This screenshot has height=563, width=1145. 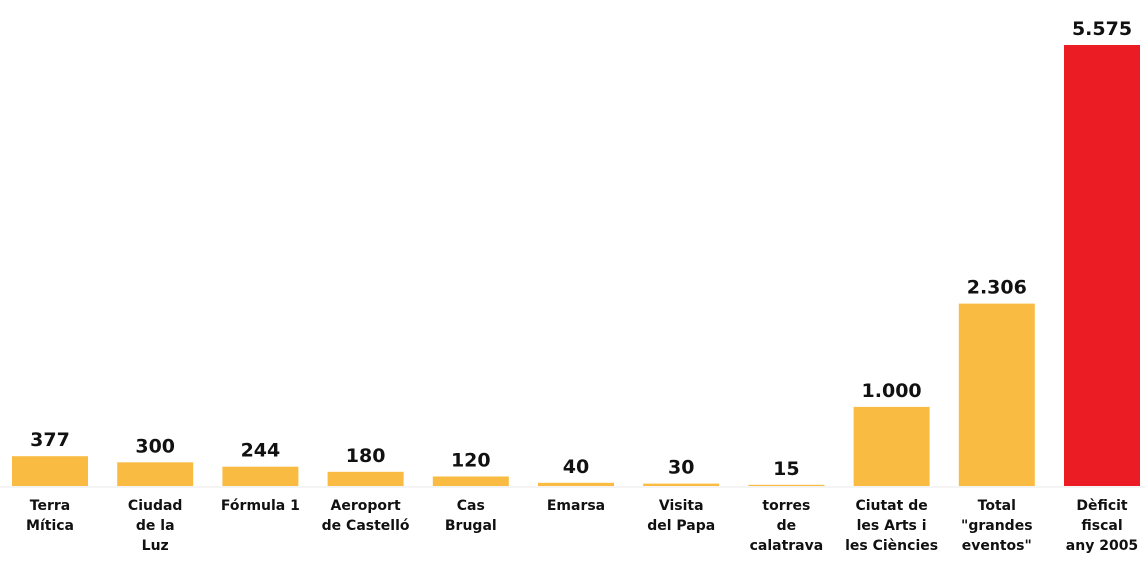 I want to click on category-label-10: Dèficit fiscal any 2005, so click(x=1102, y=526).